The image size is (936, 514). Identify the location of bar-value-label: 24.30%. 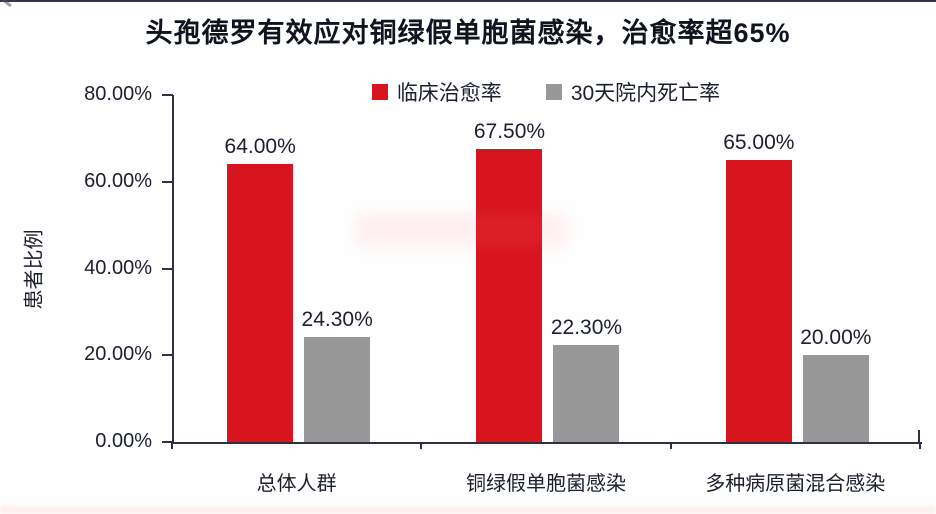
(337, 319).